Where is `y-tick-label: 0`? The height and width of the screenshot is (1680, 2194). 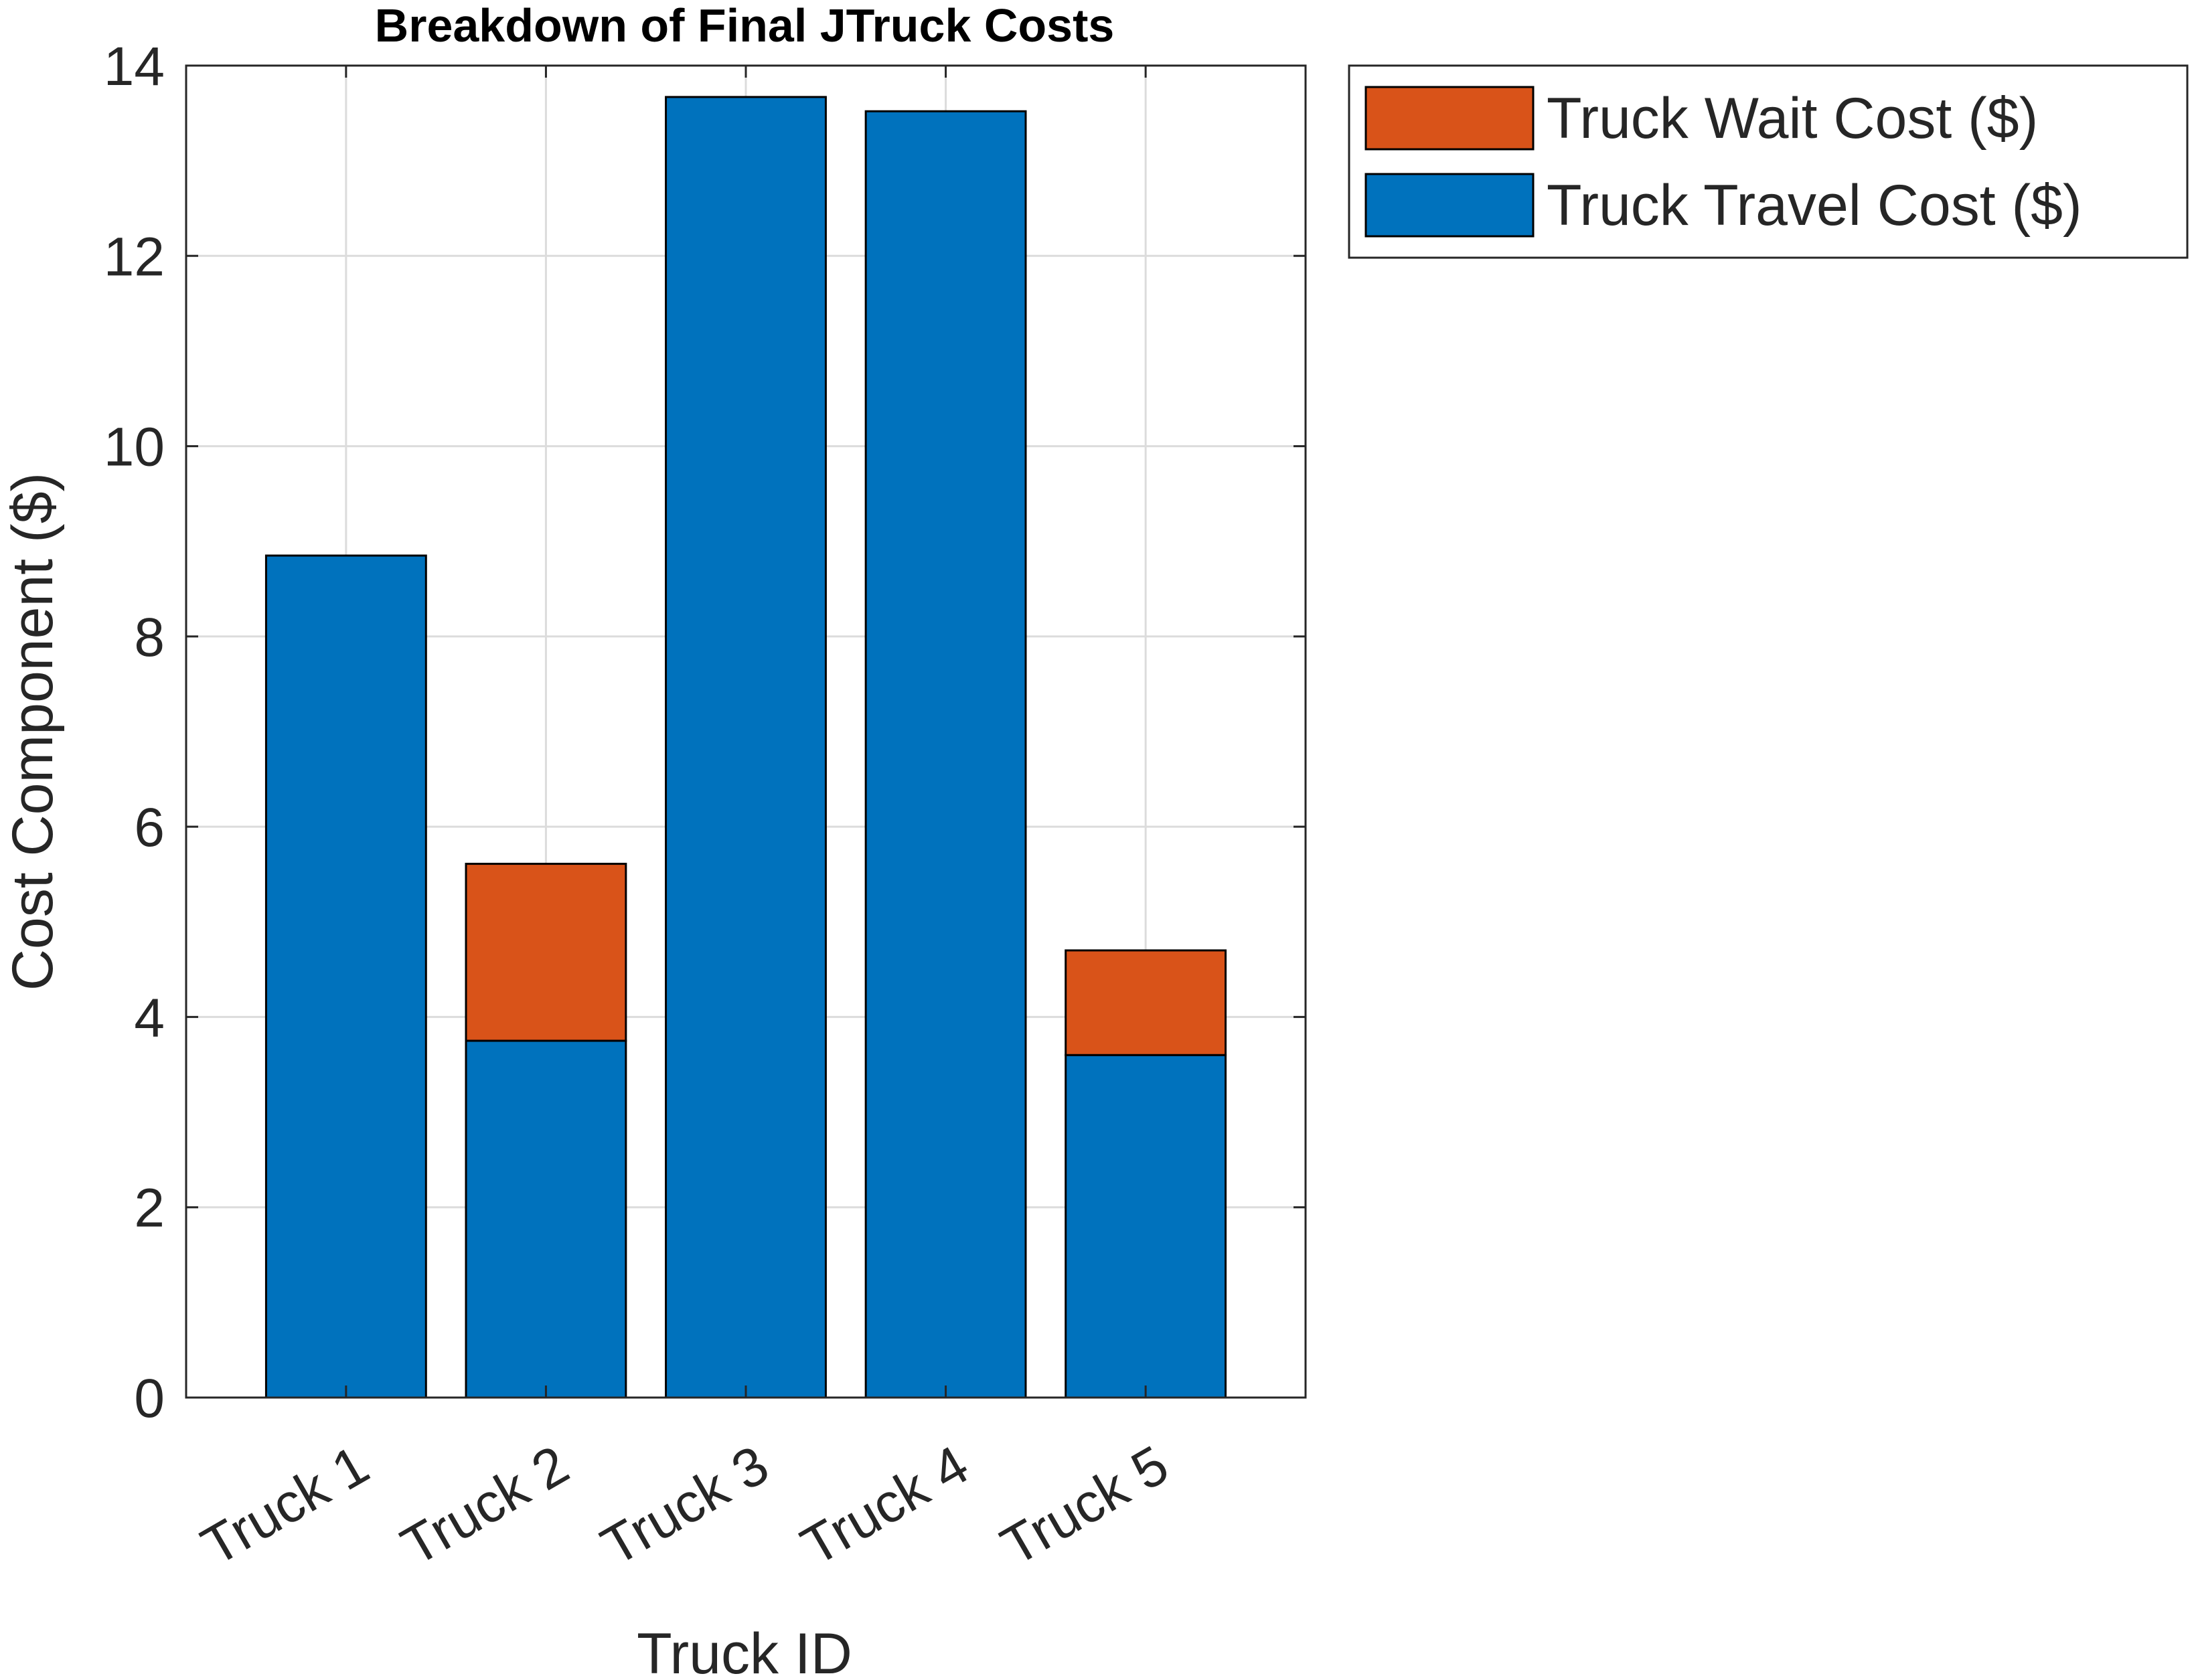
y-tick-label: 0 is located at coordinates (149, 1398).